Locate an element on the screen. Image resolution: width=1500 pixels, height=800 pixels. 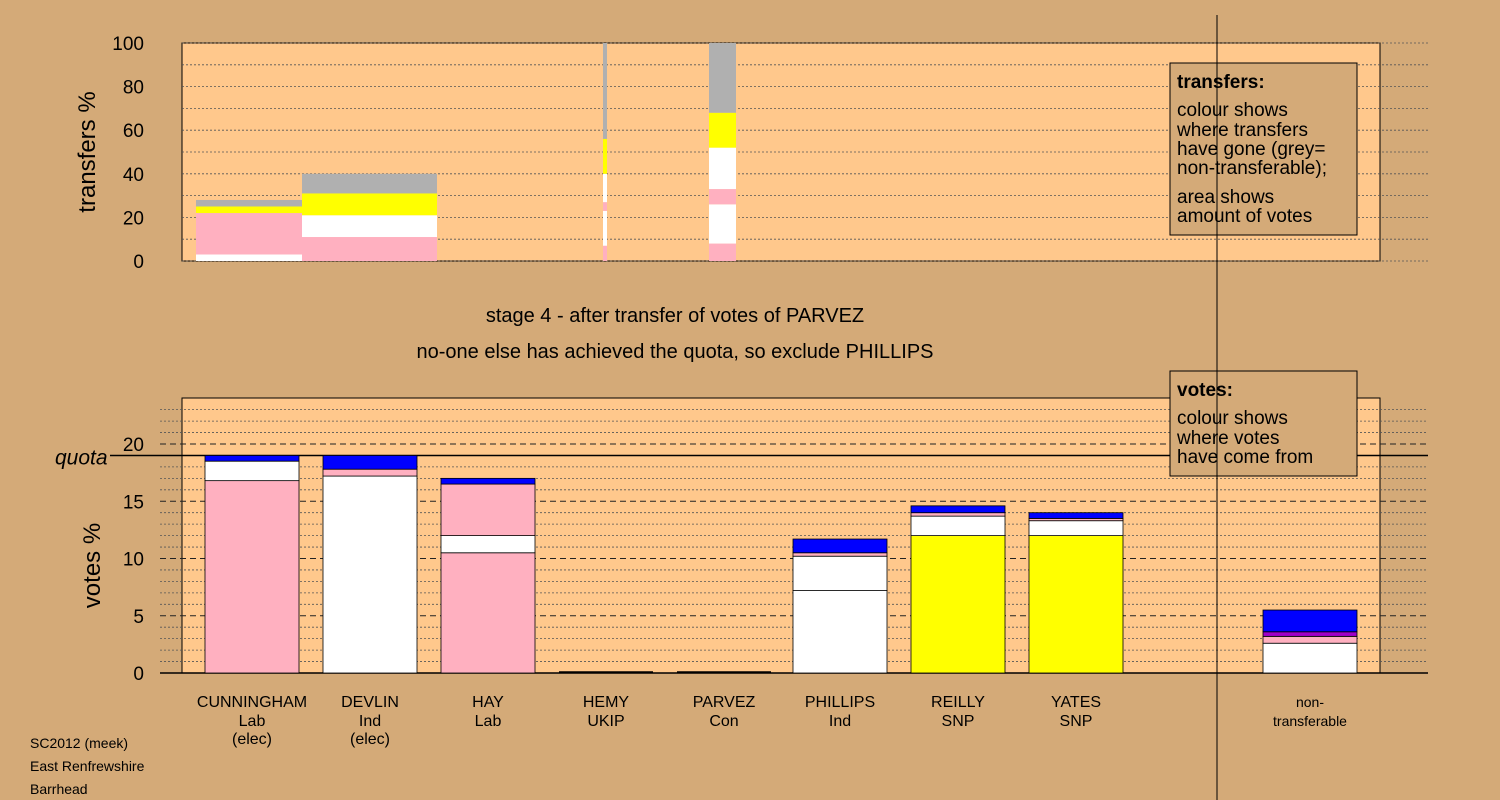
transfers-y-tick-label: 60 is located at coordinates (133, 131).